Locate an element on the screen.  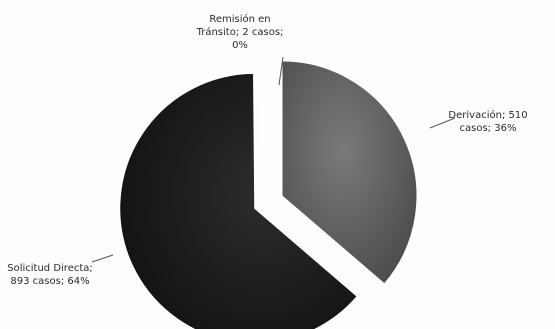
data-label-line: Remisión en is located at coordinates (239, 19).